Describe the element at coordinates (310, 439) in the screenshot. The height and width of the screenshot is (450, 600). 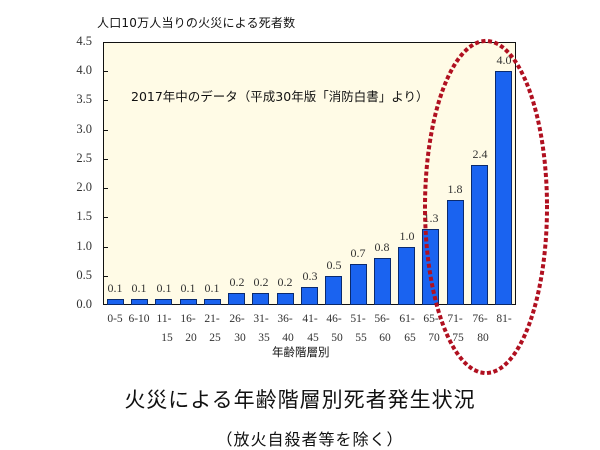
I see `sub-title: （放火自殺者等を除く）` at that location.